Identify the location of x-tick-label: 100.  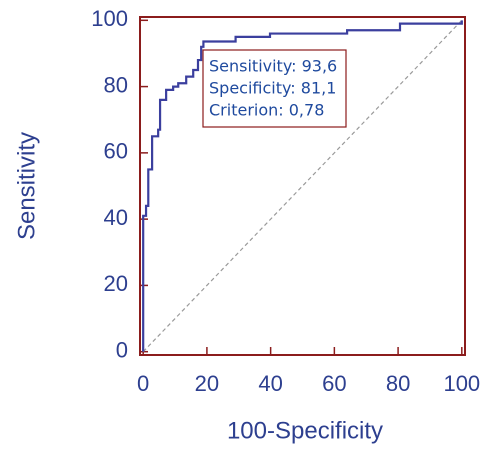
(461, 383).